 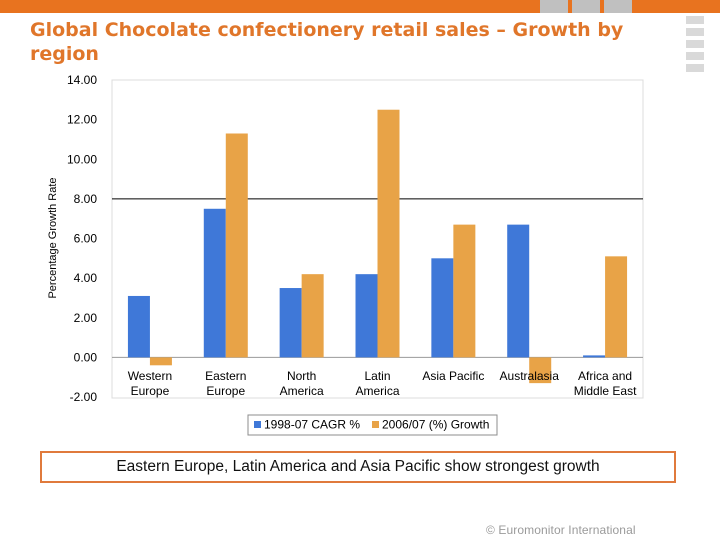 I want to click on y-tick-label: 4.00, so click(x=86, y=278).